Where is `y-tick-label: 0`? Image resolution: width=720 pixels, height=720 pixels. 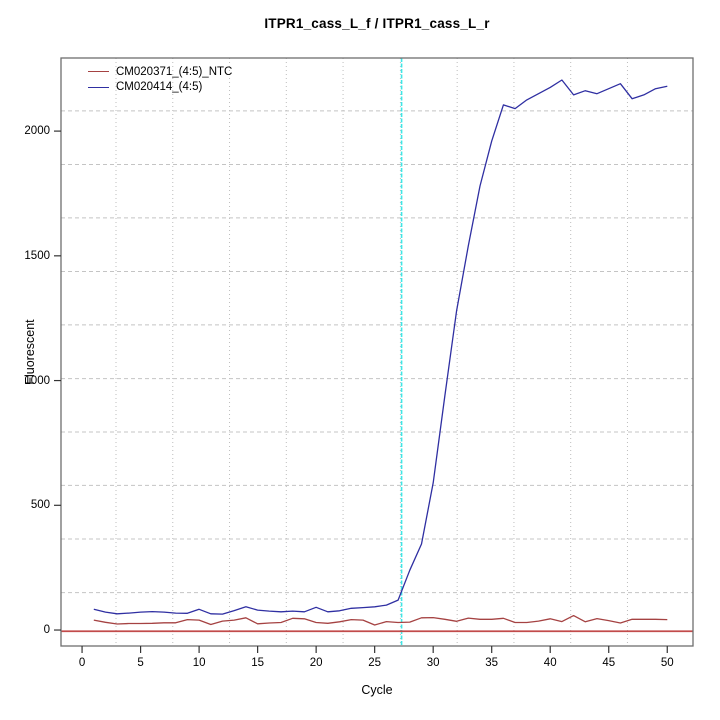
y-tick-label: 0 is located at coordinates (46, 630).